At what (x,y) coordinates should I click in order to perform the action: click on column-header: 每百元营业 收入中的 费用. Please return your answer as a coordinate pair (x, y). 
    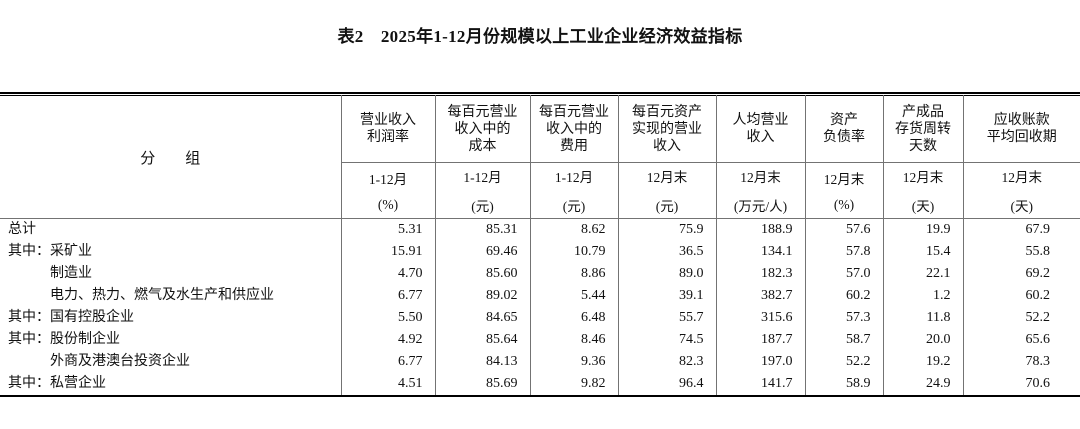
    Looking at the image, I should click on (573, 129).